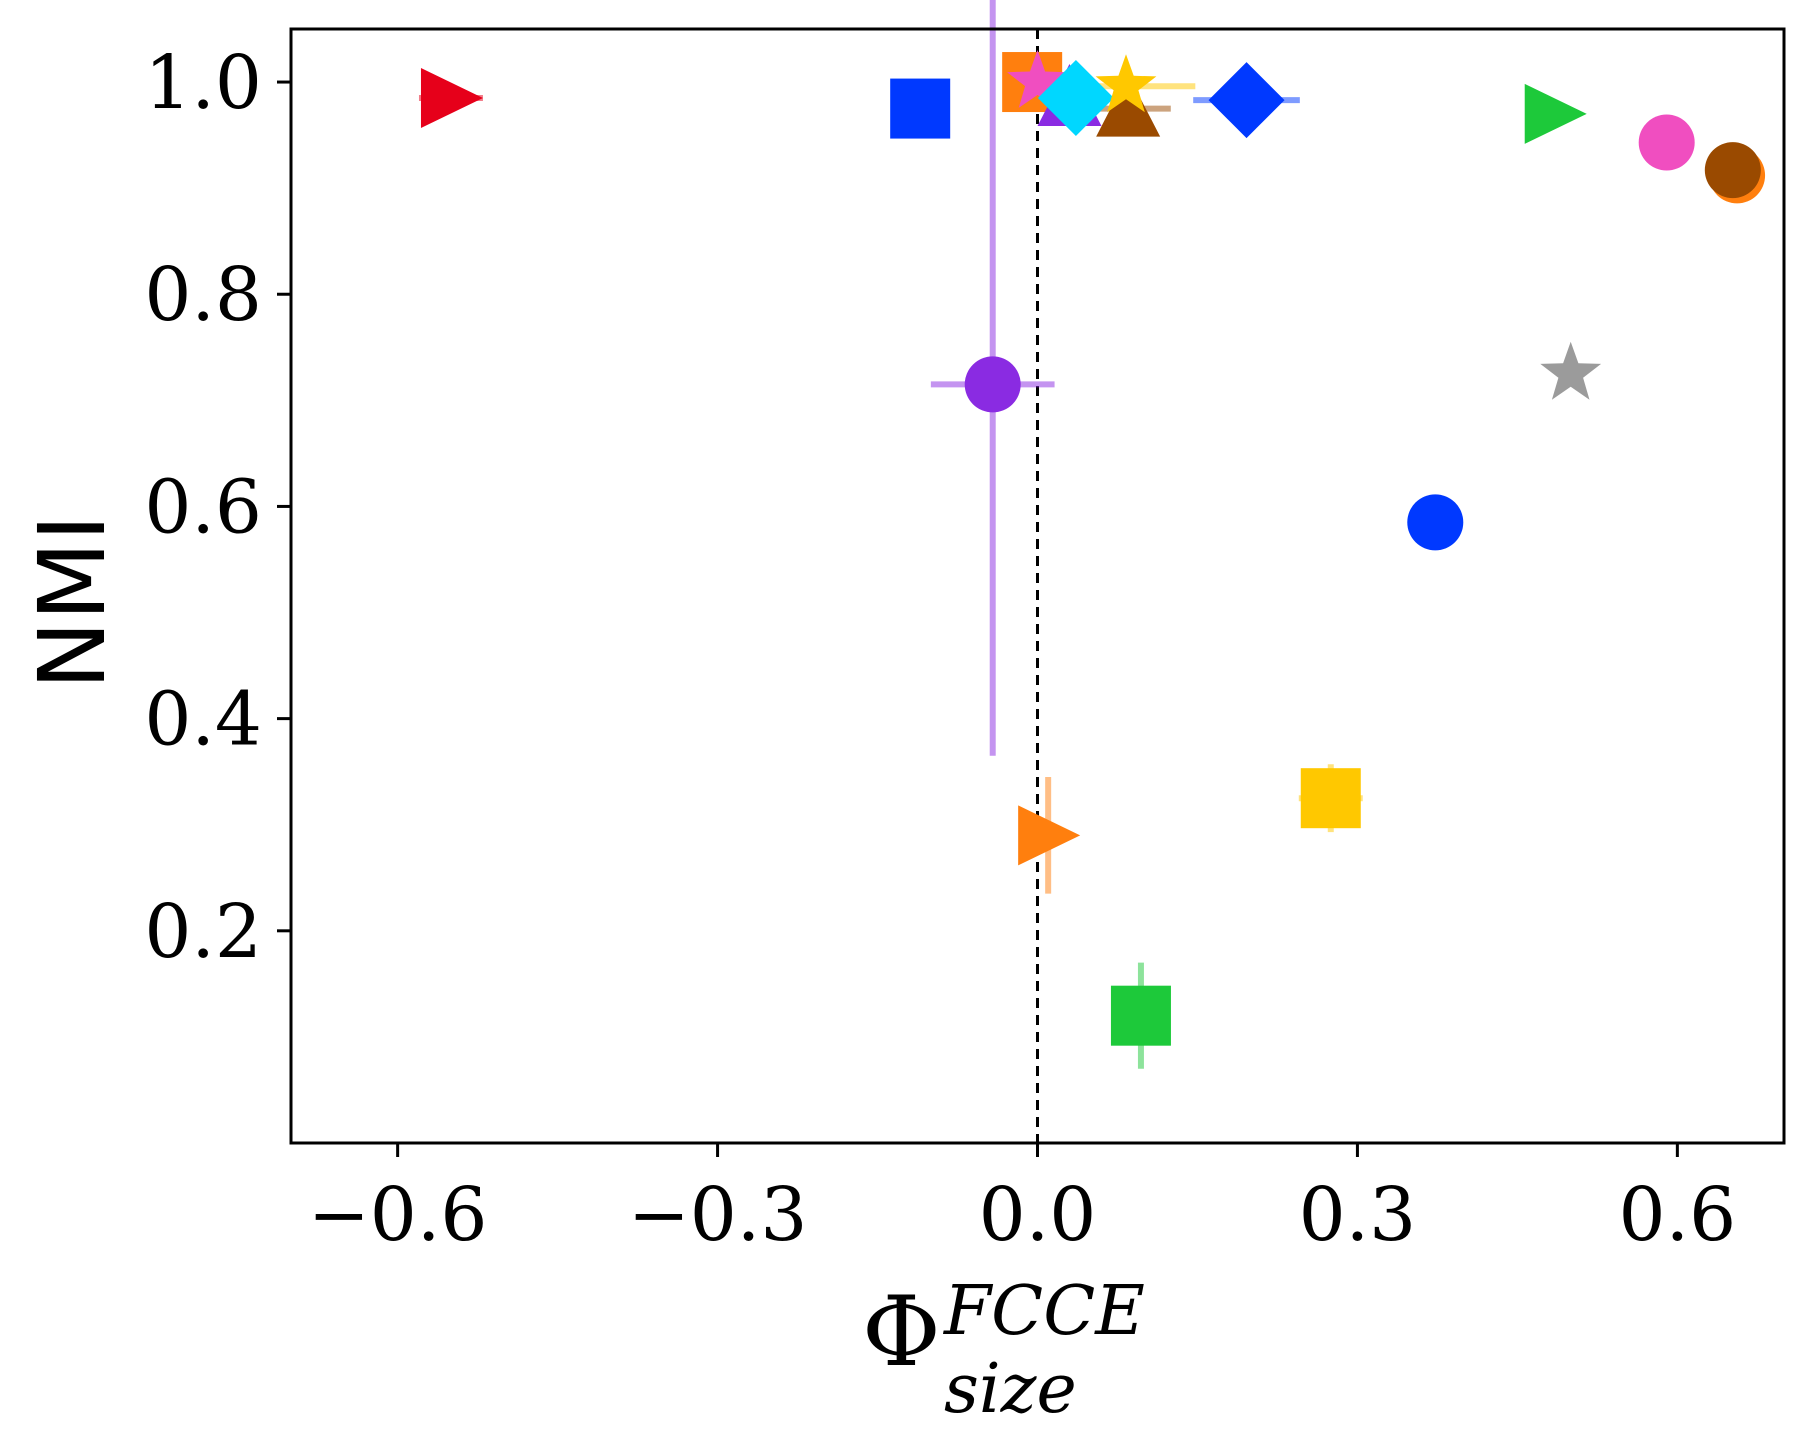 Image resolution: width=1808 pixels, height=1439 pixels. Describe the element at coordinates (1038, 1215) in the screenshot. I see `x-tick-label: 0.0` at that location.